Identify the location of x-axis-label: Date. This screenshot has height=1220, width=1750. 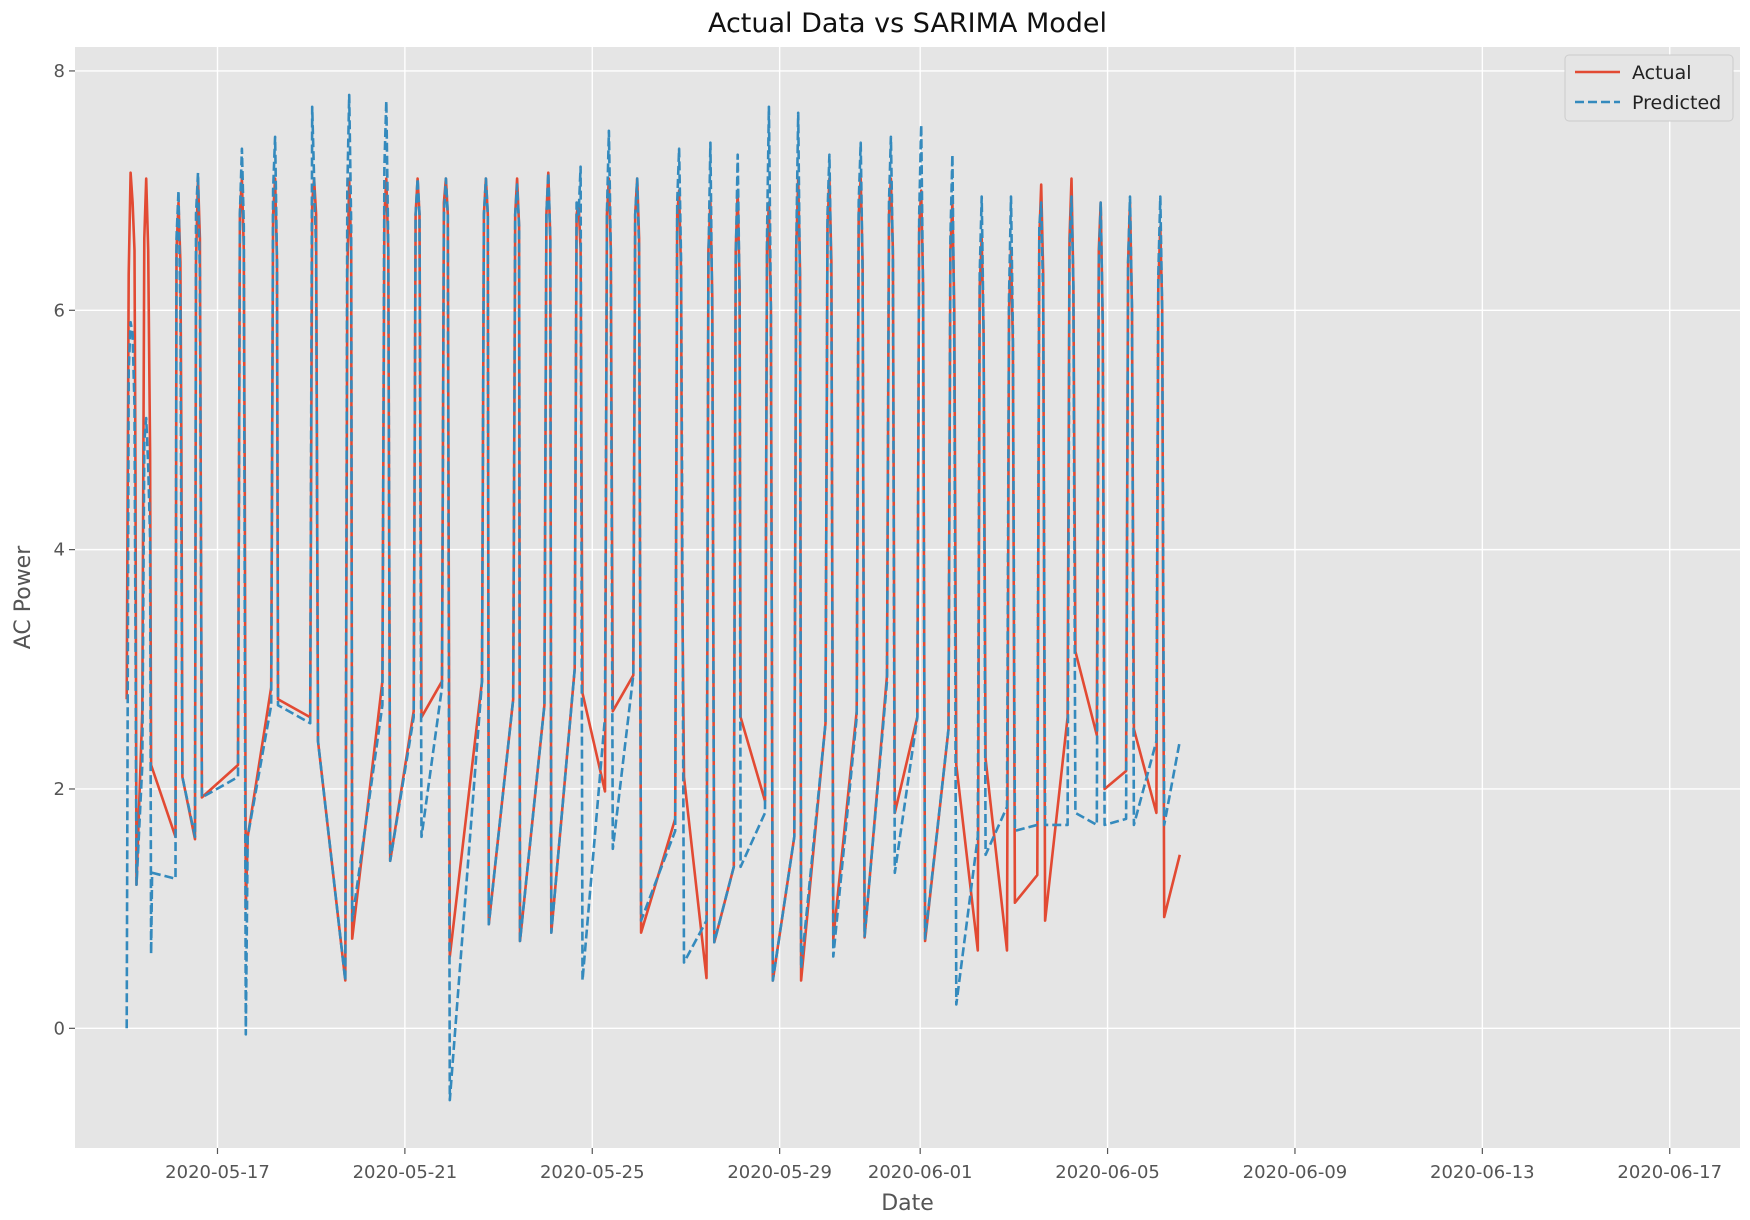
(907, 1203).